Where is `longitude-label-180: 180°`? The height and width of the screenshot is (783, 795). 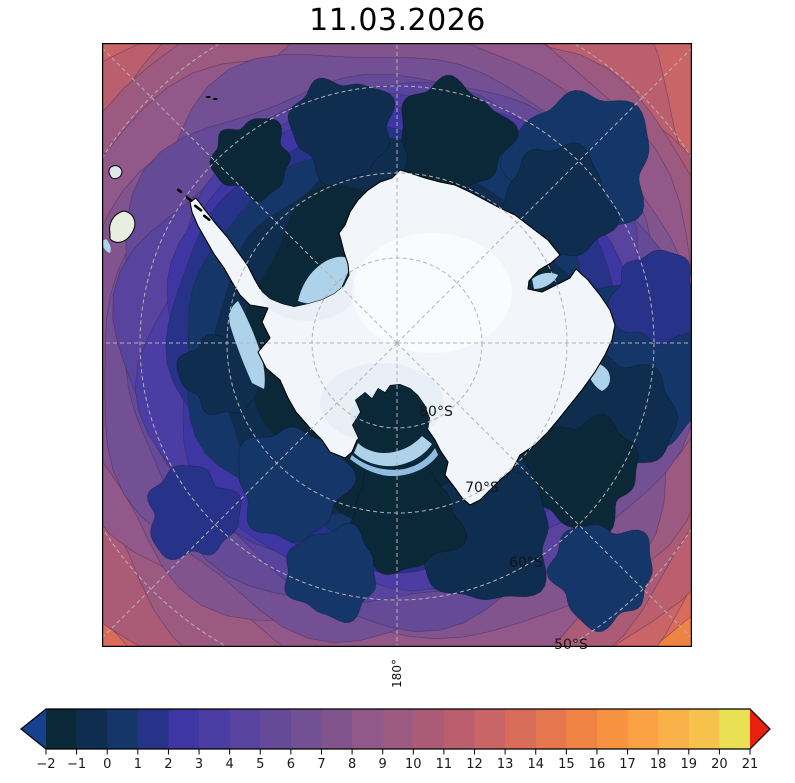
longitude-label-180: 180° is located at coordinates (396, 673).